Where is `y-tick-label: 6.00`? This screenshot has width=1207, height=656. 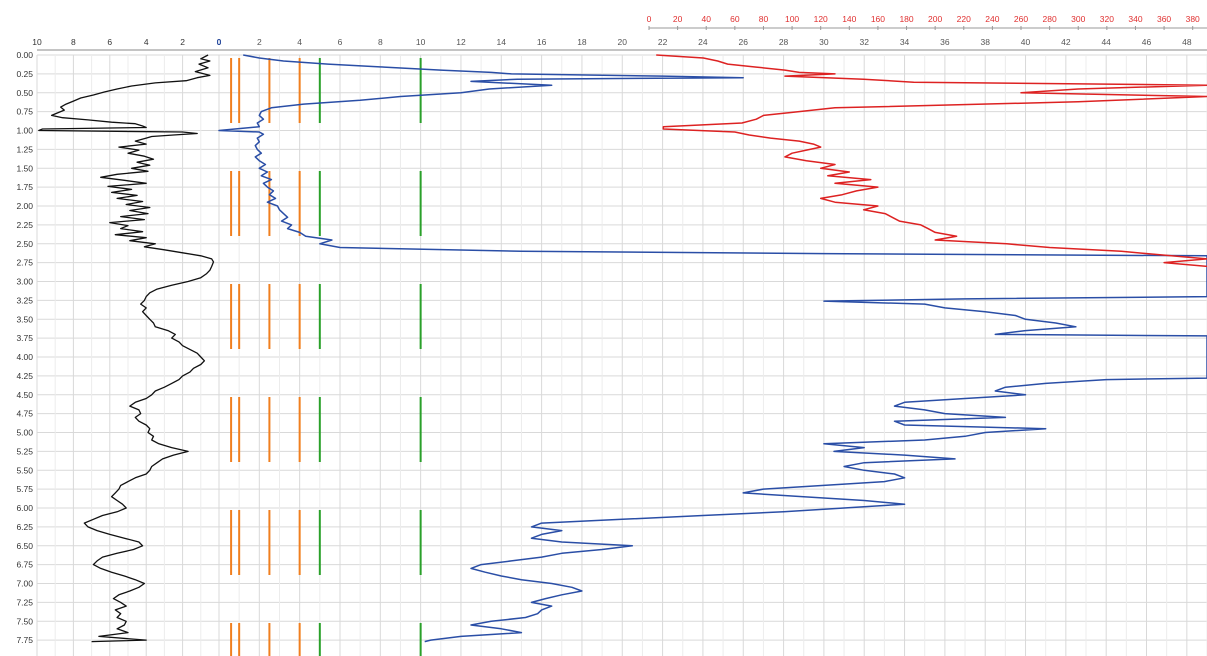 y-tick-label: 6.00 is located at coordinates (24, 508).